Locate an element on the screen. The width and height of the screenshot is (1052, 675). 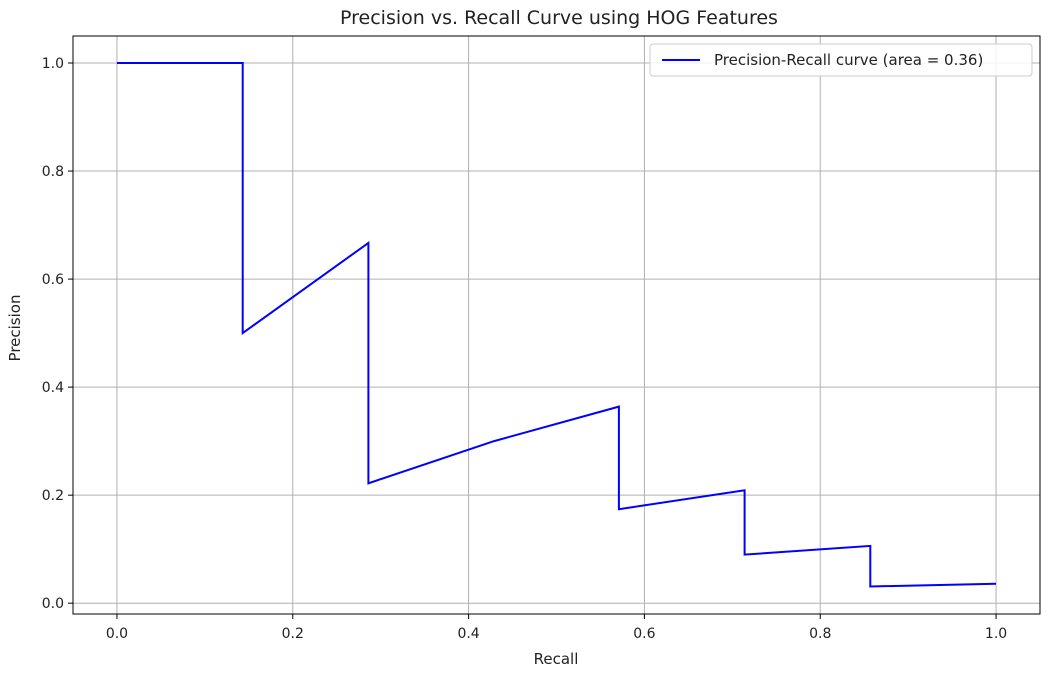
y-tick-label: 1.0 is located at coordinates (53, 64).